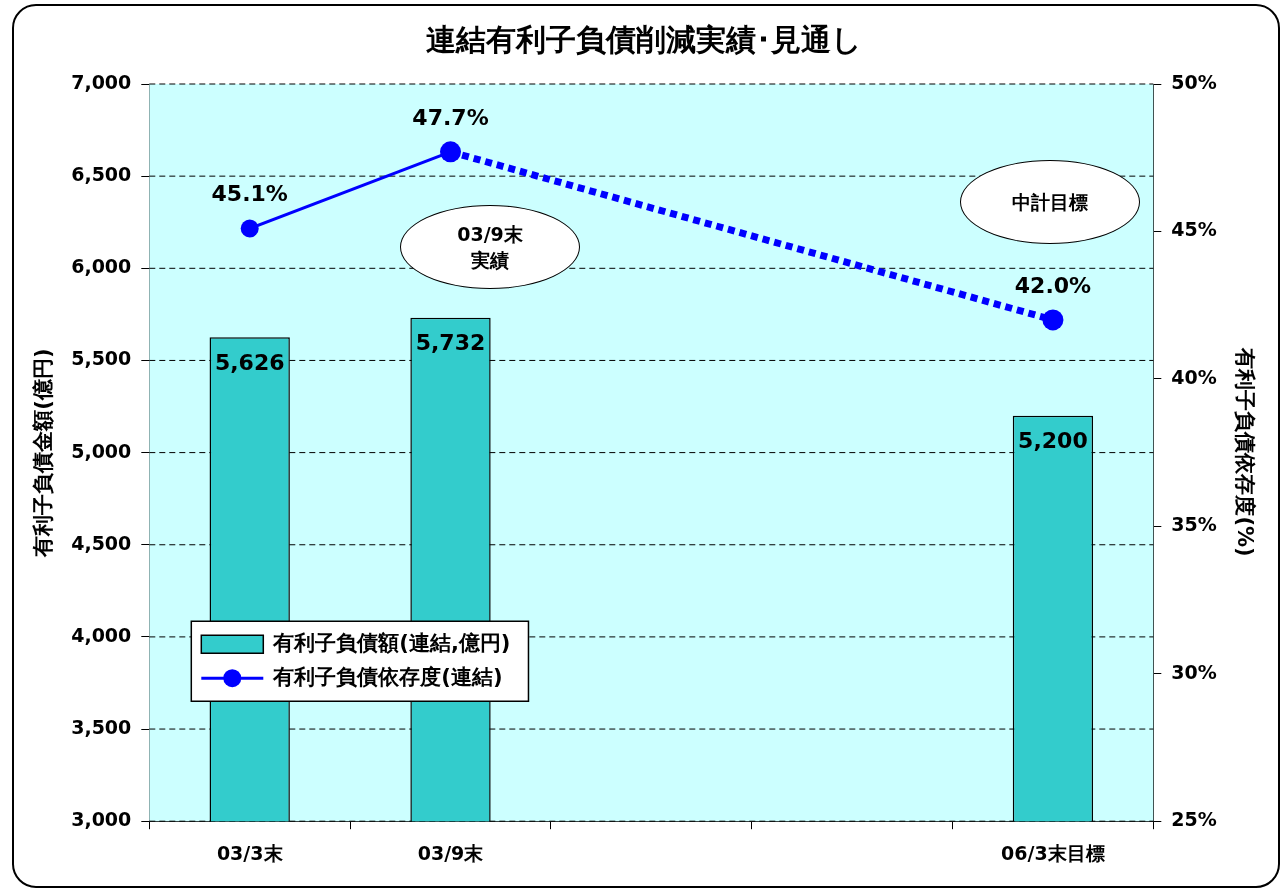 This screenshot has width=1288, height=896. I want to click on y-tick-label: 5,500, so click(101, 358).